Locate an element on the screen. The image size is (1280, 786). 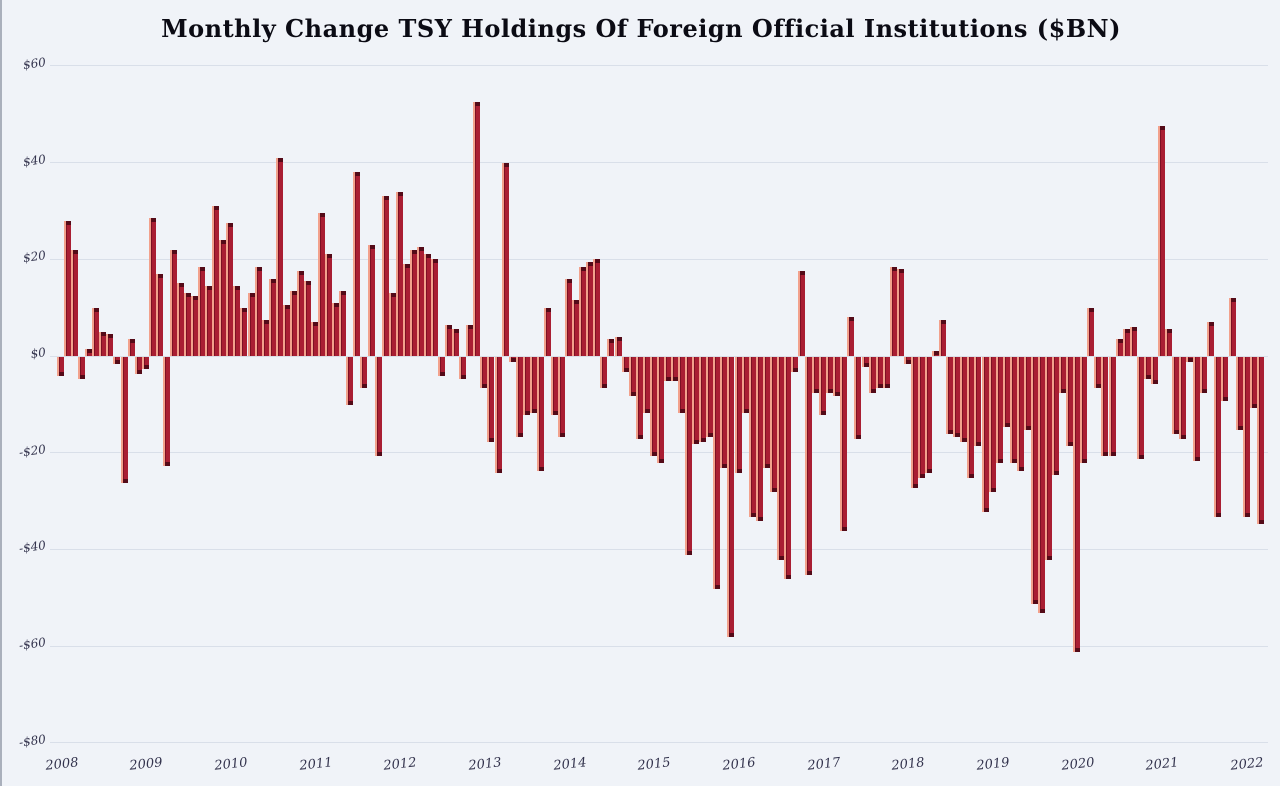
x-tick-label: 2018 is located at coordinates (908, 764).